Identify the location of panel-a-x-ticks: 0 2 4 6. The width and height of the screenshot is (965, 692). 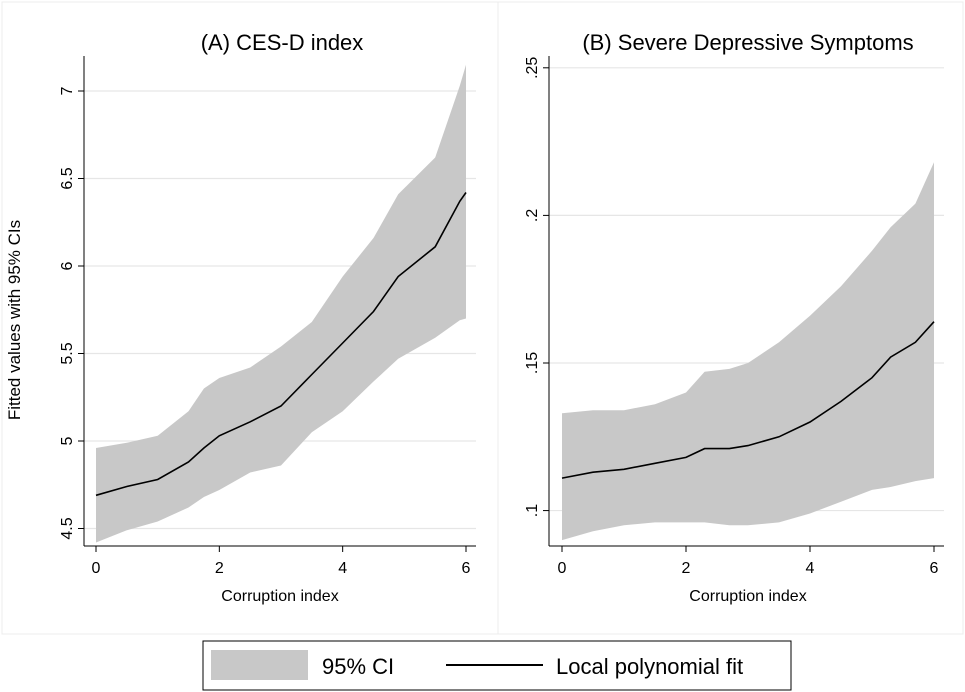
(281, 561).